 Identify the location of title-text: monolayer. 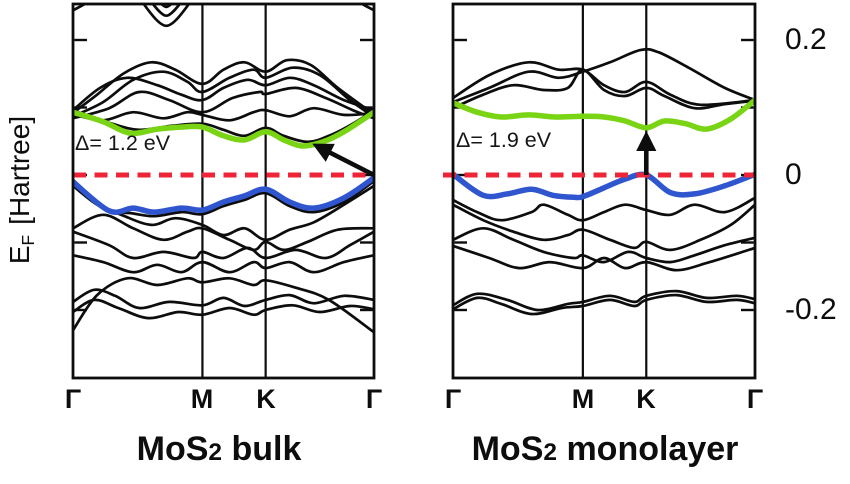
(648, 449).